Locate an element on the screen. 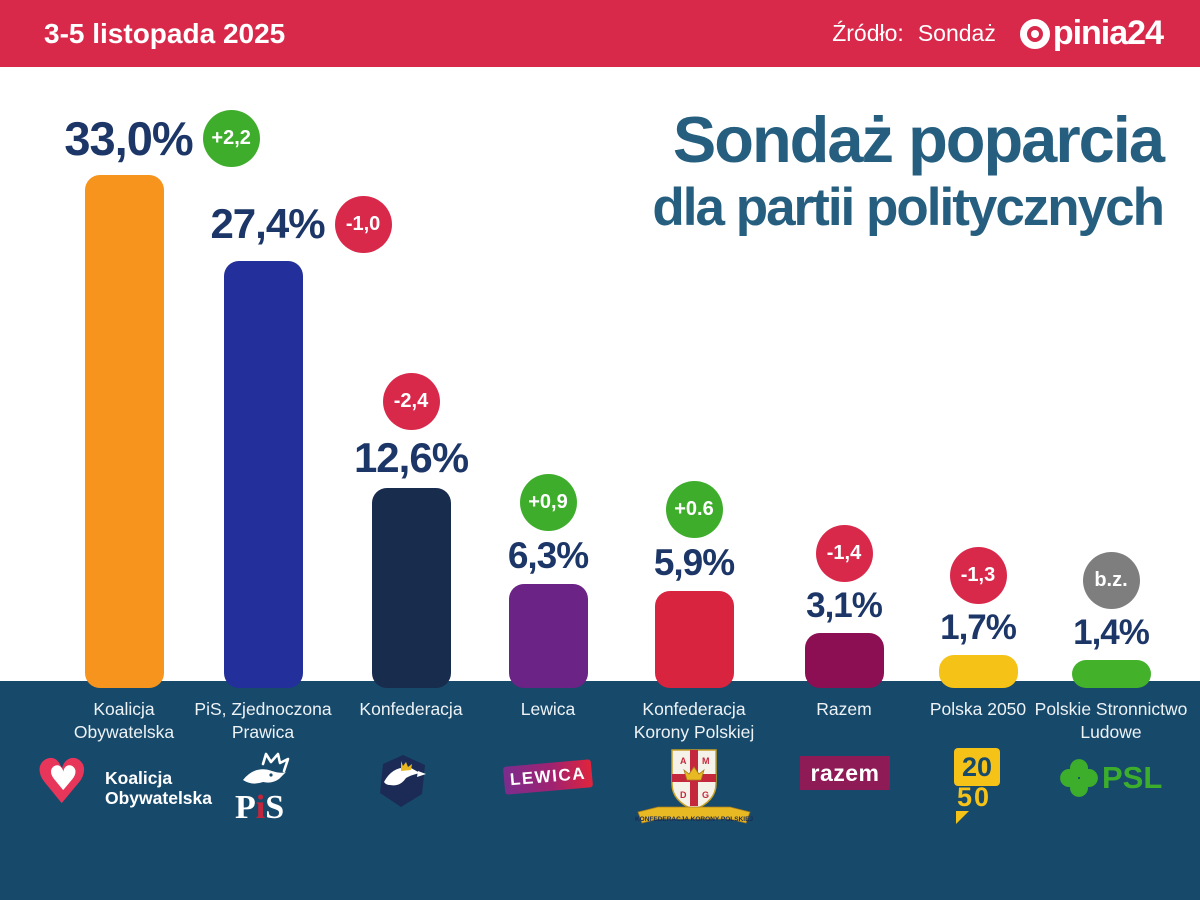  clover-icon is located at coordinates (1079, 778).